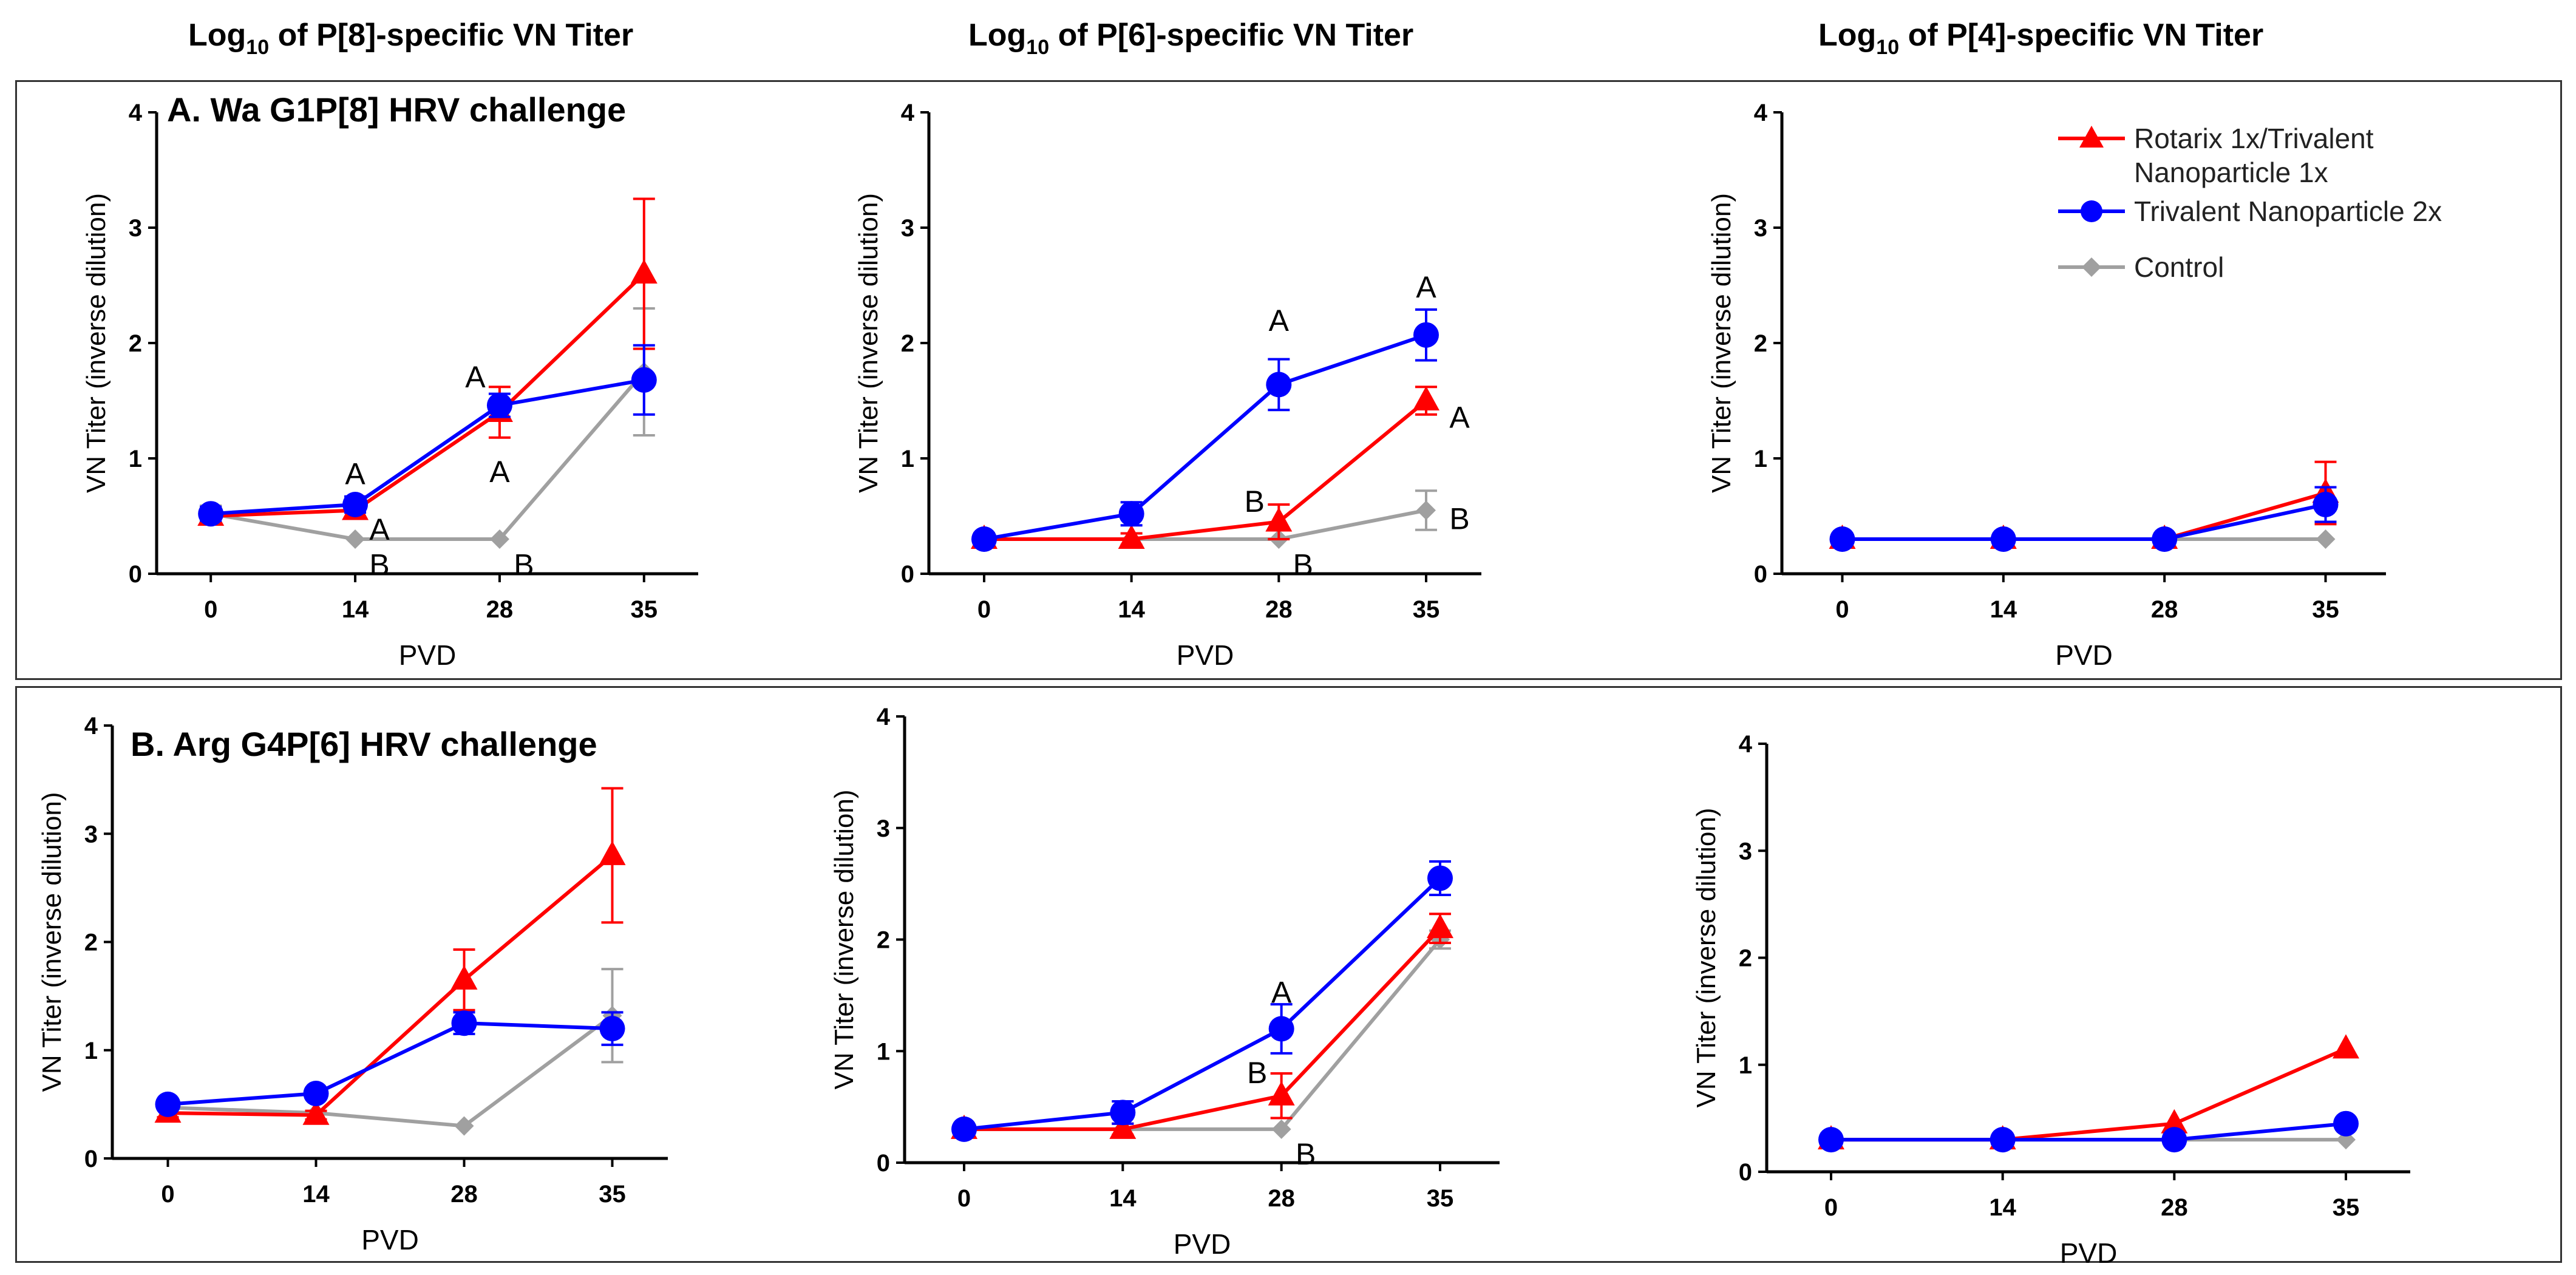  What do you see at coordinates (2091, 267) in the screenshot?
I see `legend-swatch-diamond-icon` at bounding box center [2091, 267].